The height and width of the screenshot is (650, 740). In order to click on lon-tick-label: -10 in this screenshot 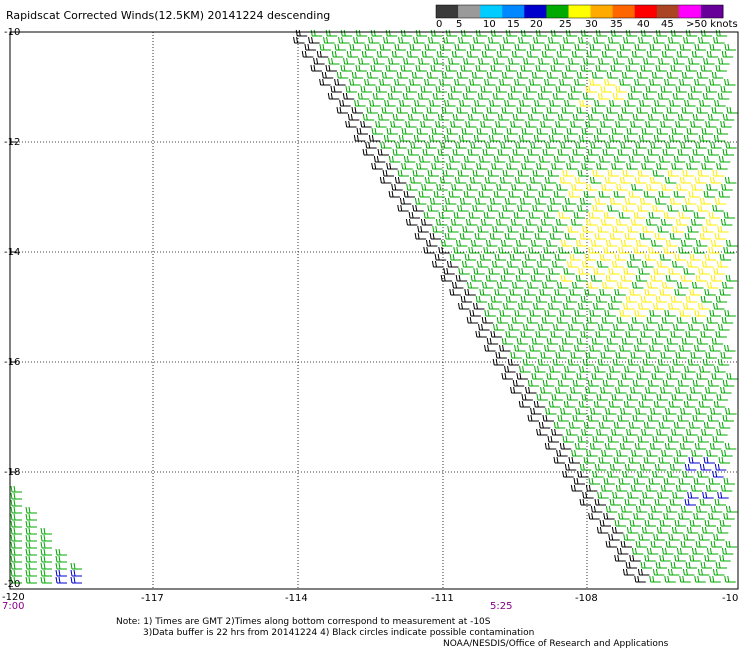, I will do `click(730, 598)`.